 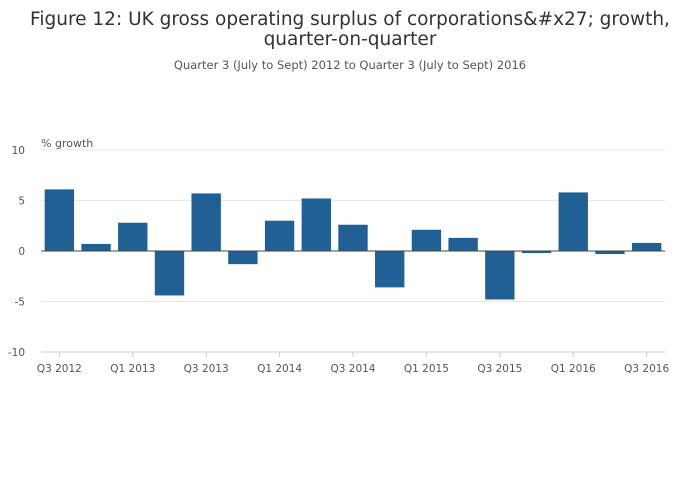 I want to click on y-tick-label: 5, so click(x=21, y=202).